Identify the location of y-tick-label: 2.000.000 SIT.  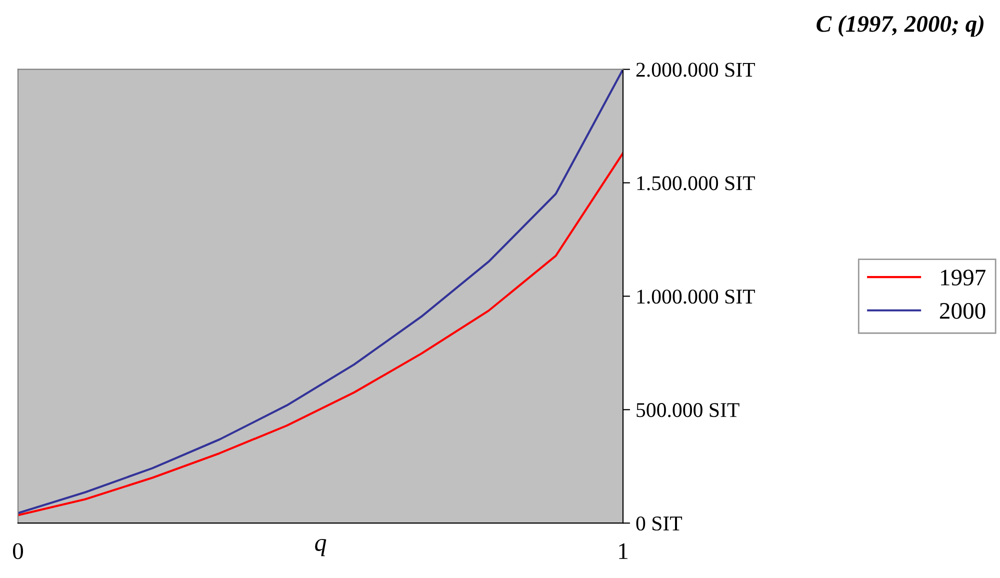
(695, 69).